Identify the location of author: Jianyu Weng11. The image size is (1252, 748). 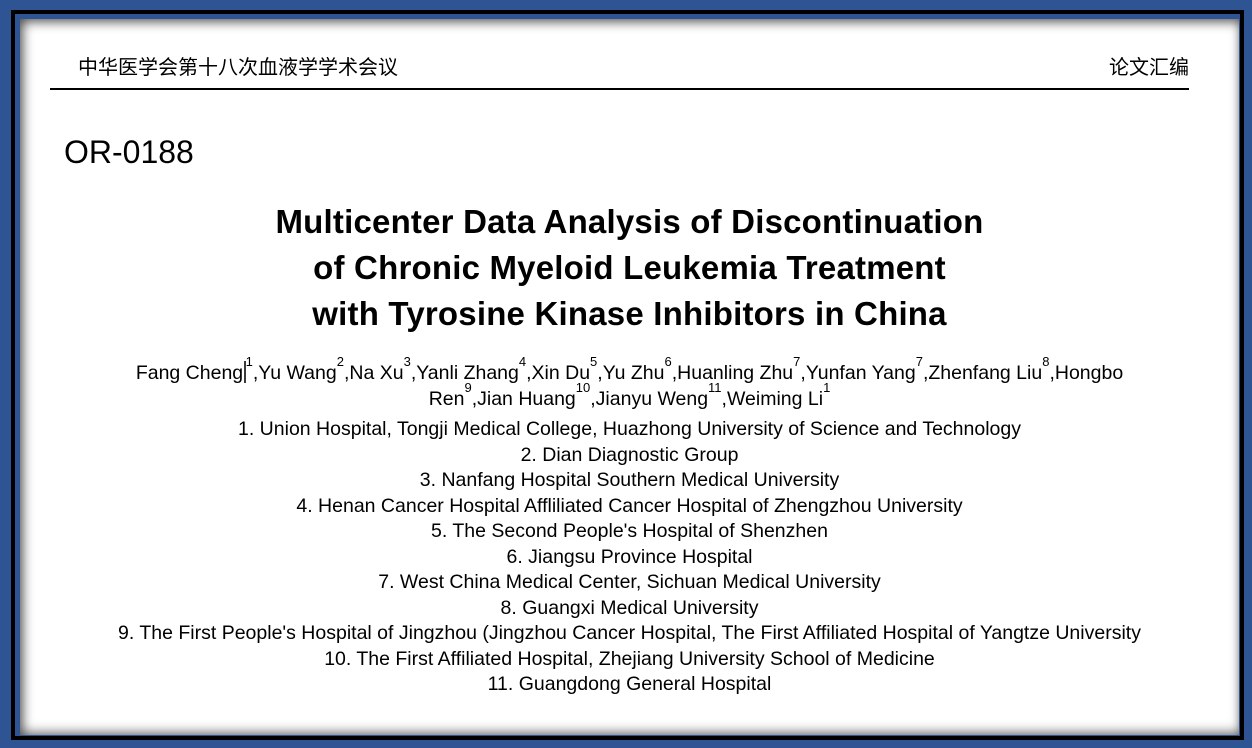
(658, 394).